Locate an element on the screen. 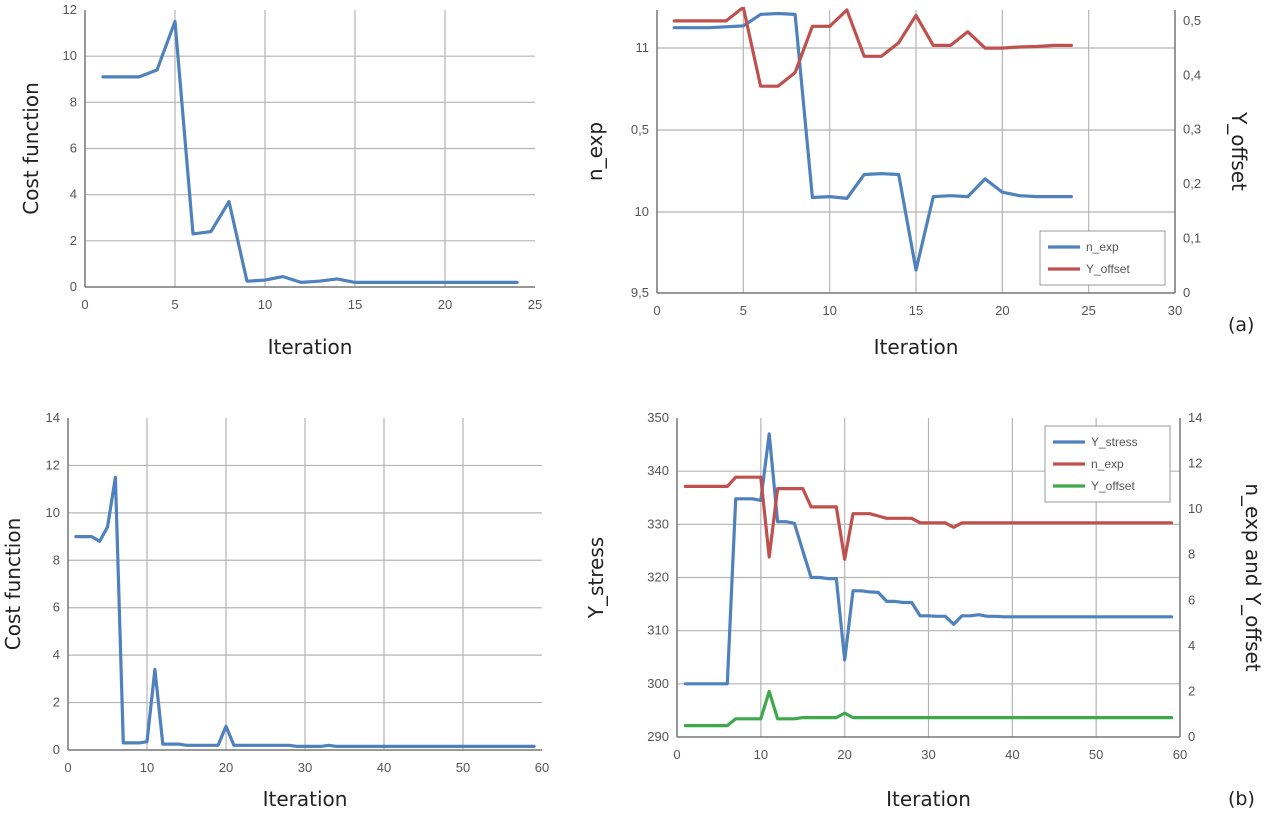  y-axis-title: Y_stress is located at coordinates (596, 578).